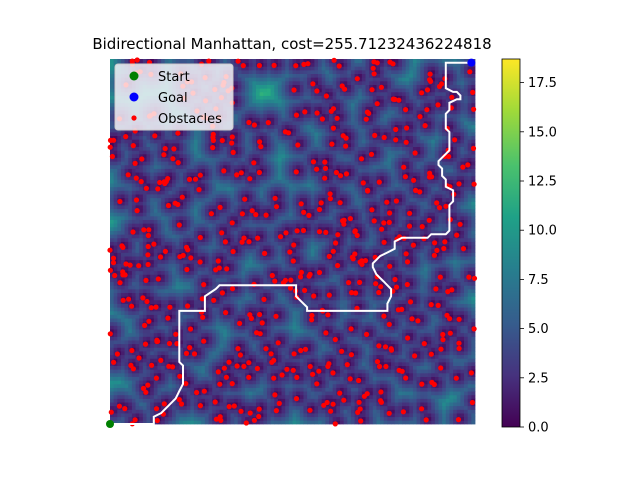  What do you see at coordinates (542, 132) in the screenshot?
I see `colorbar-tick-label: 15.0` at bounding box center [542, 132].